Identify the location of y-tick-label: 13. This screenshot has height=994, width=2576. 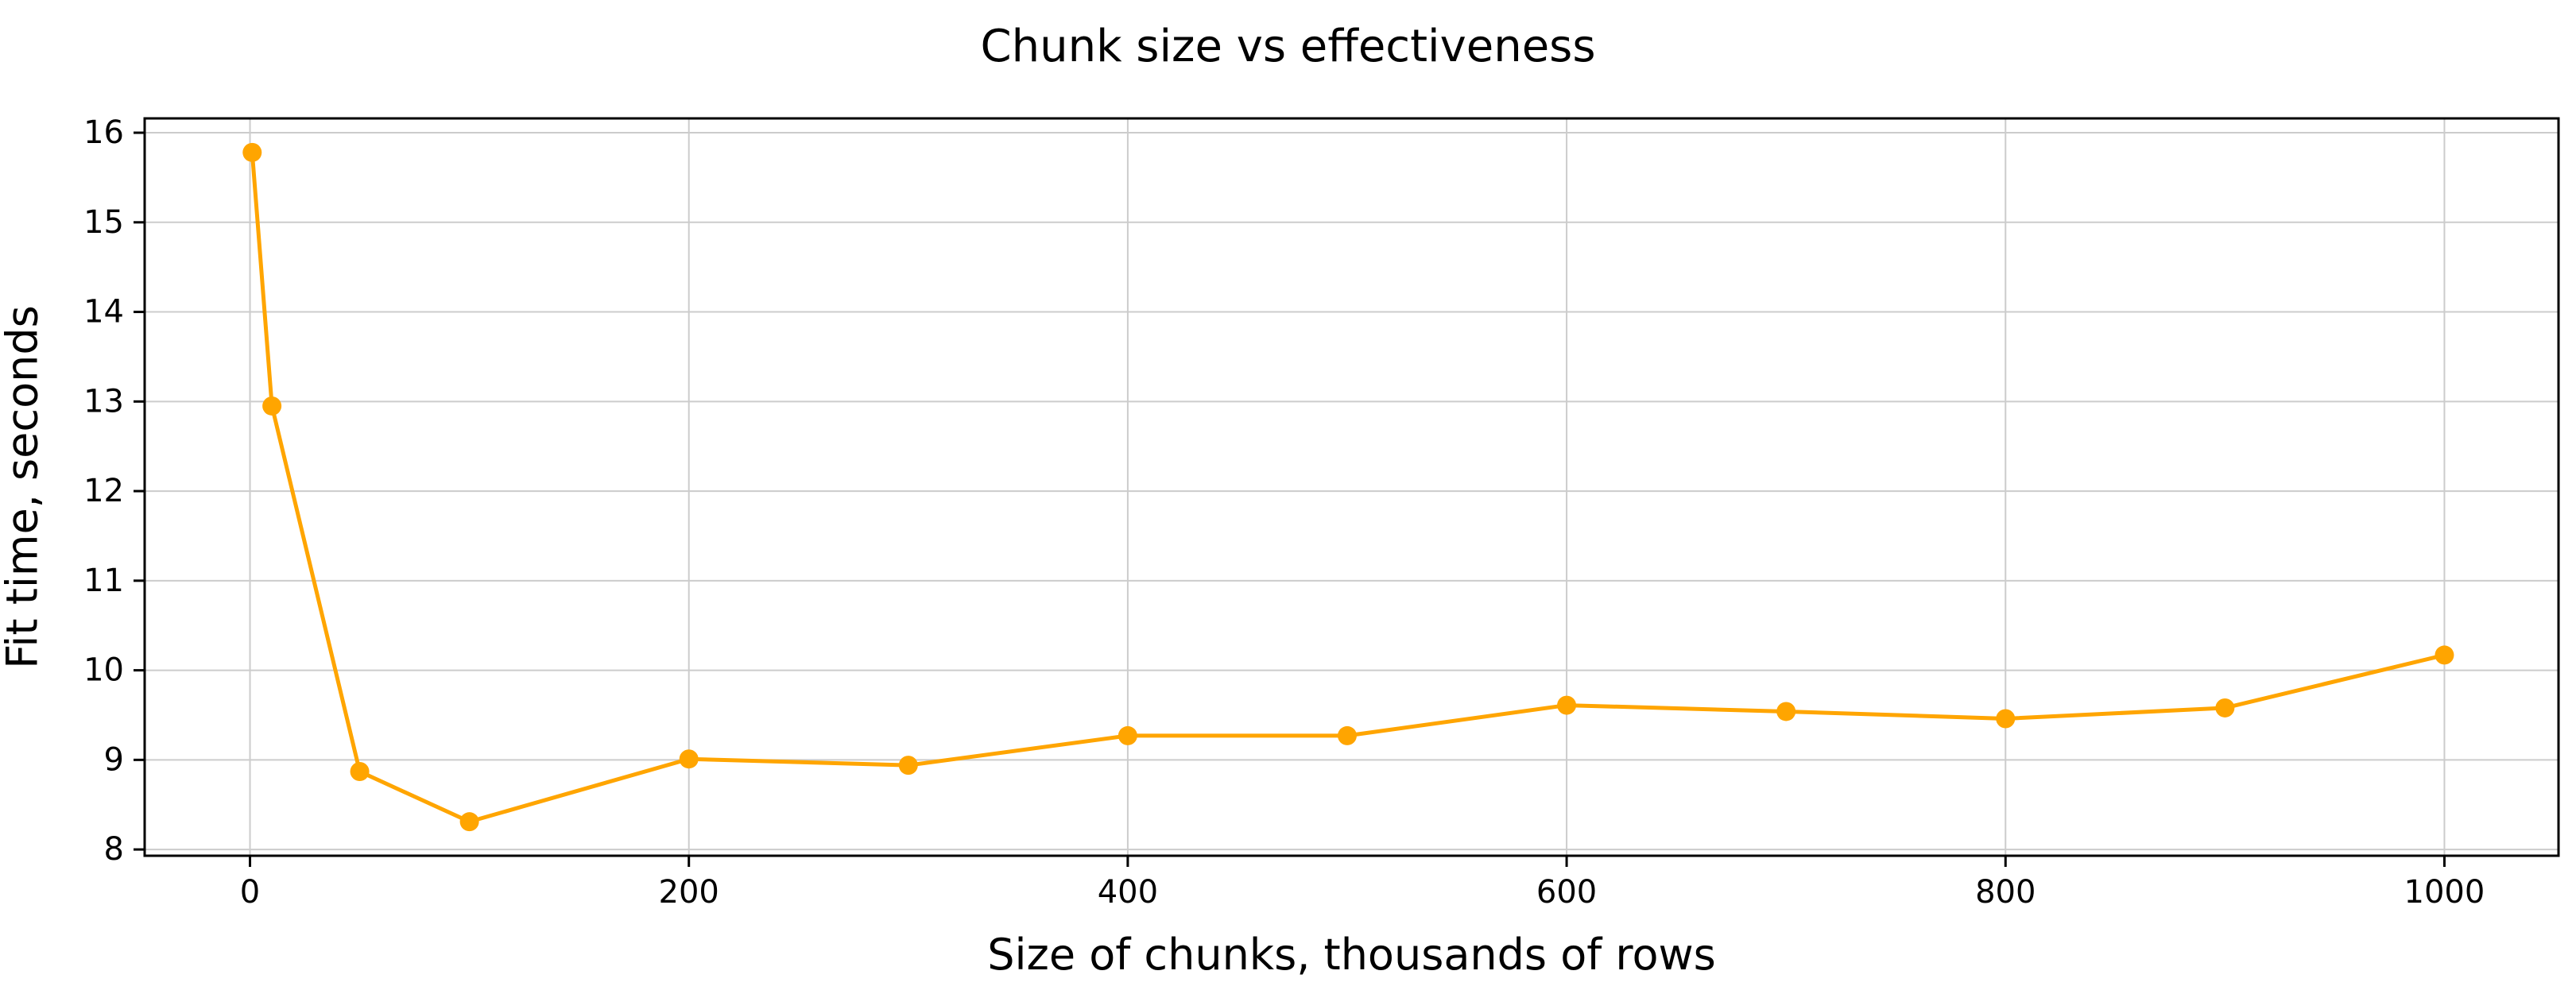
(103, 401).